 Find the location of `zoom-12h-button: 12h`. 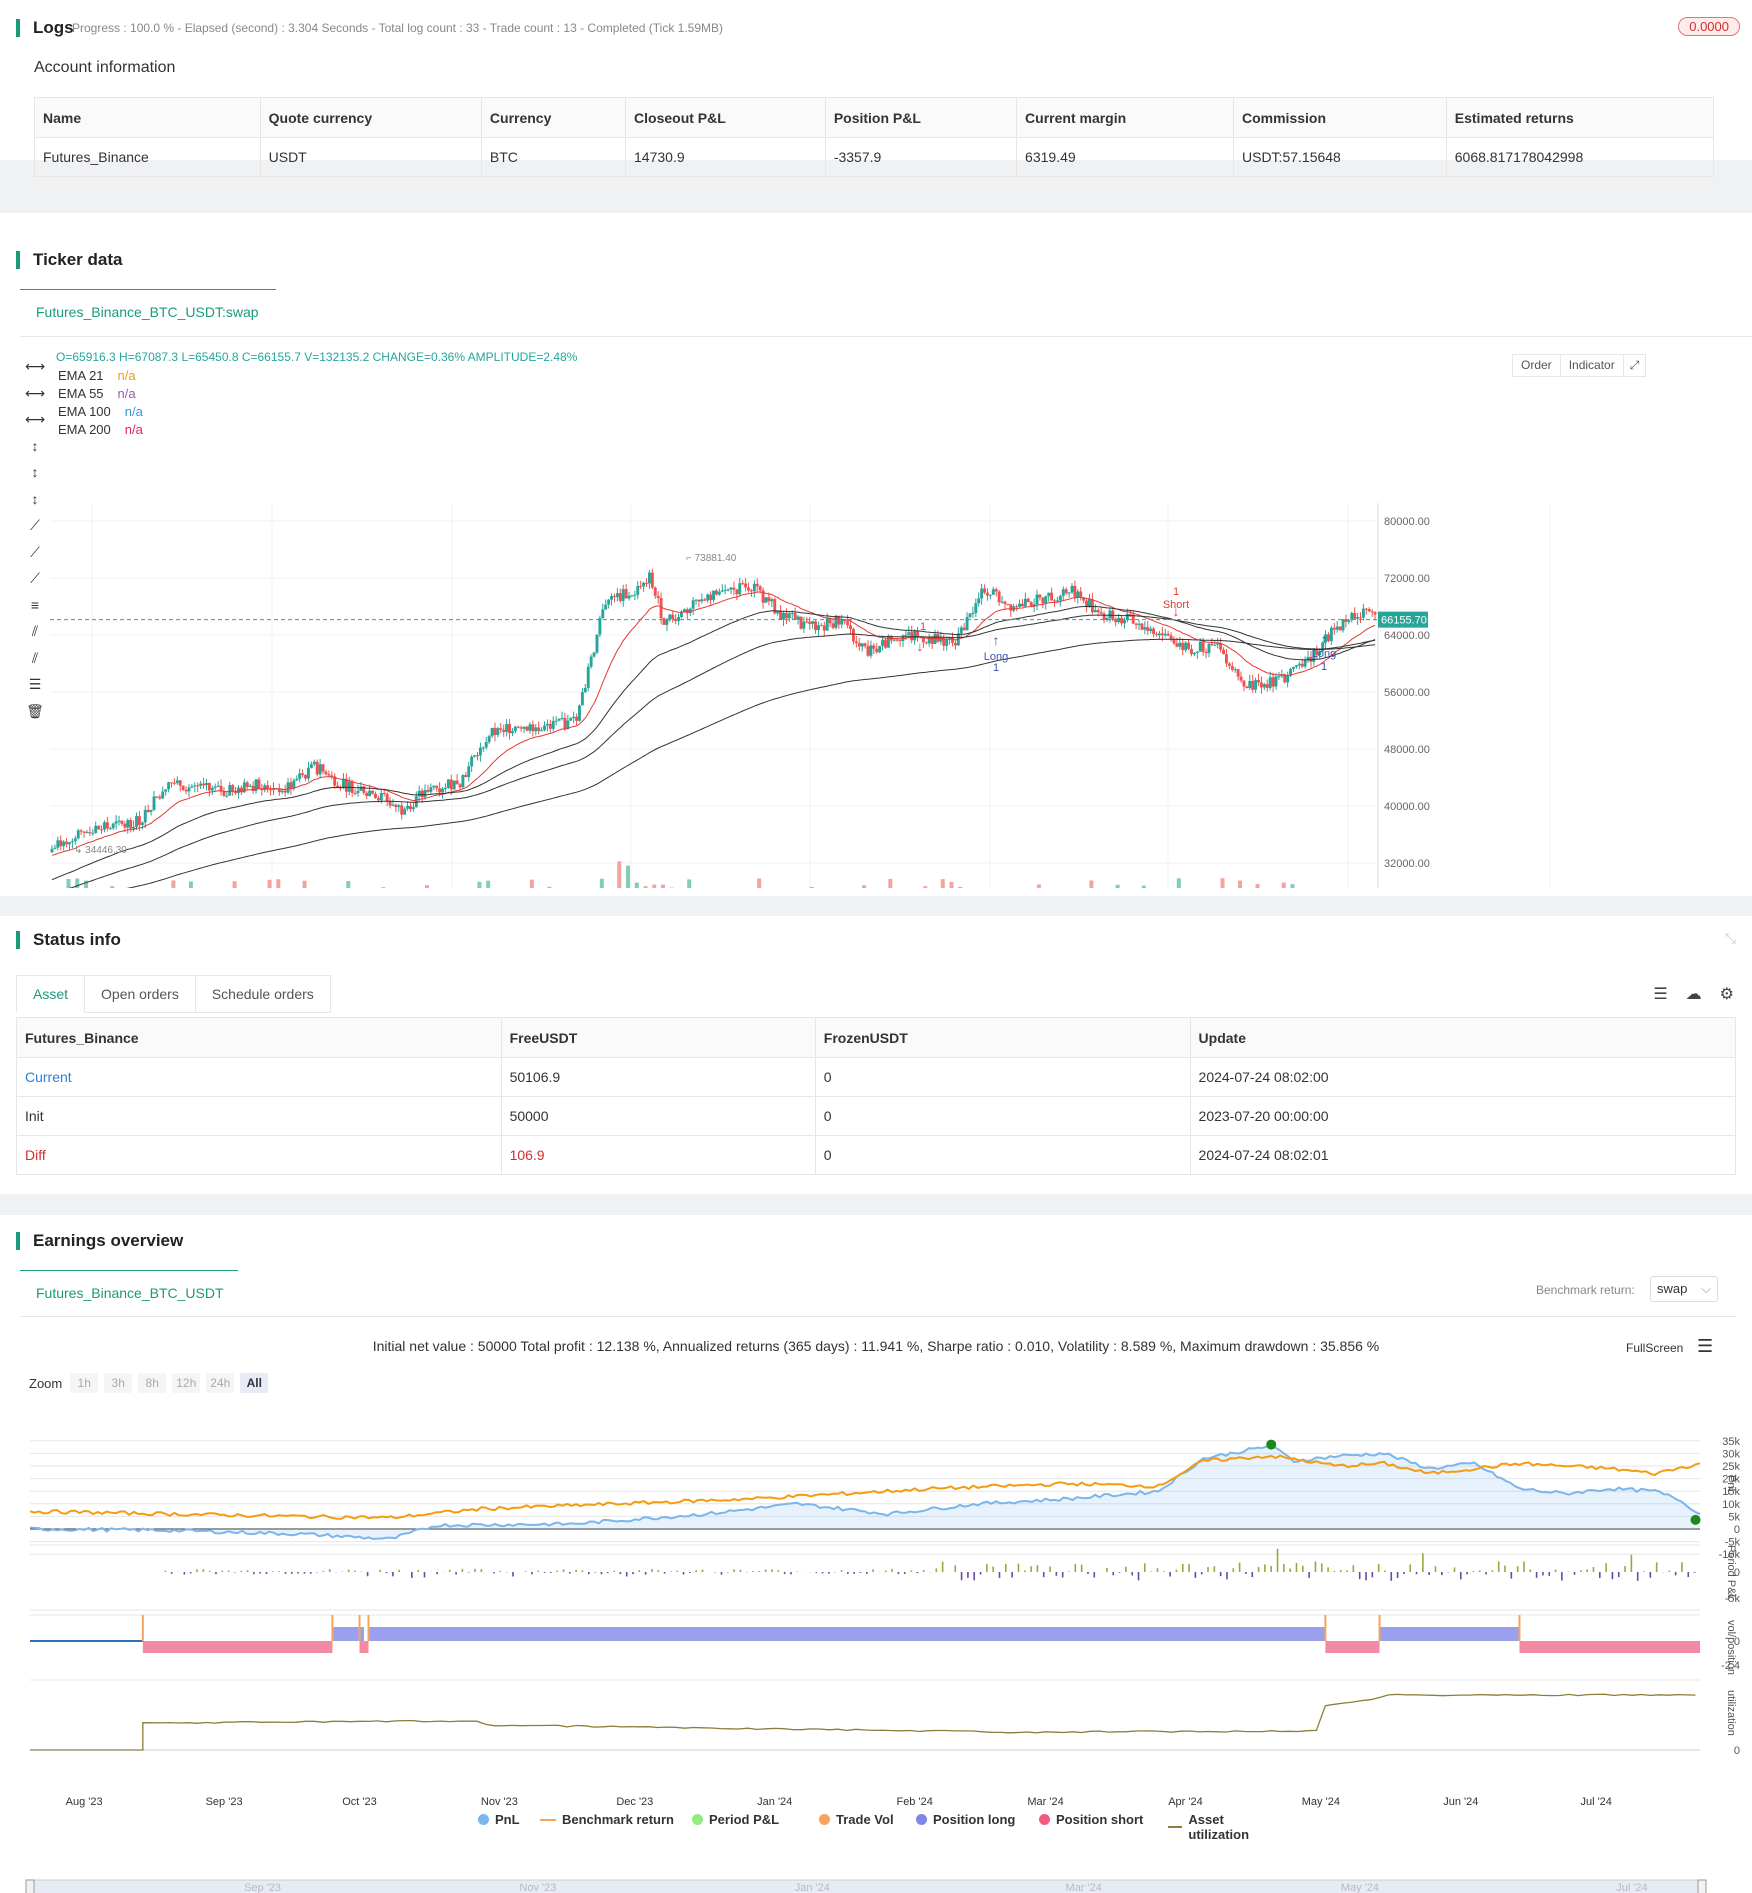

zoom-12h-button: 12h is located at coordinates (186, 1383).